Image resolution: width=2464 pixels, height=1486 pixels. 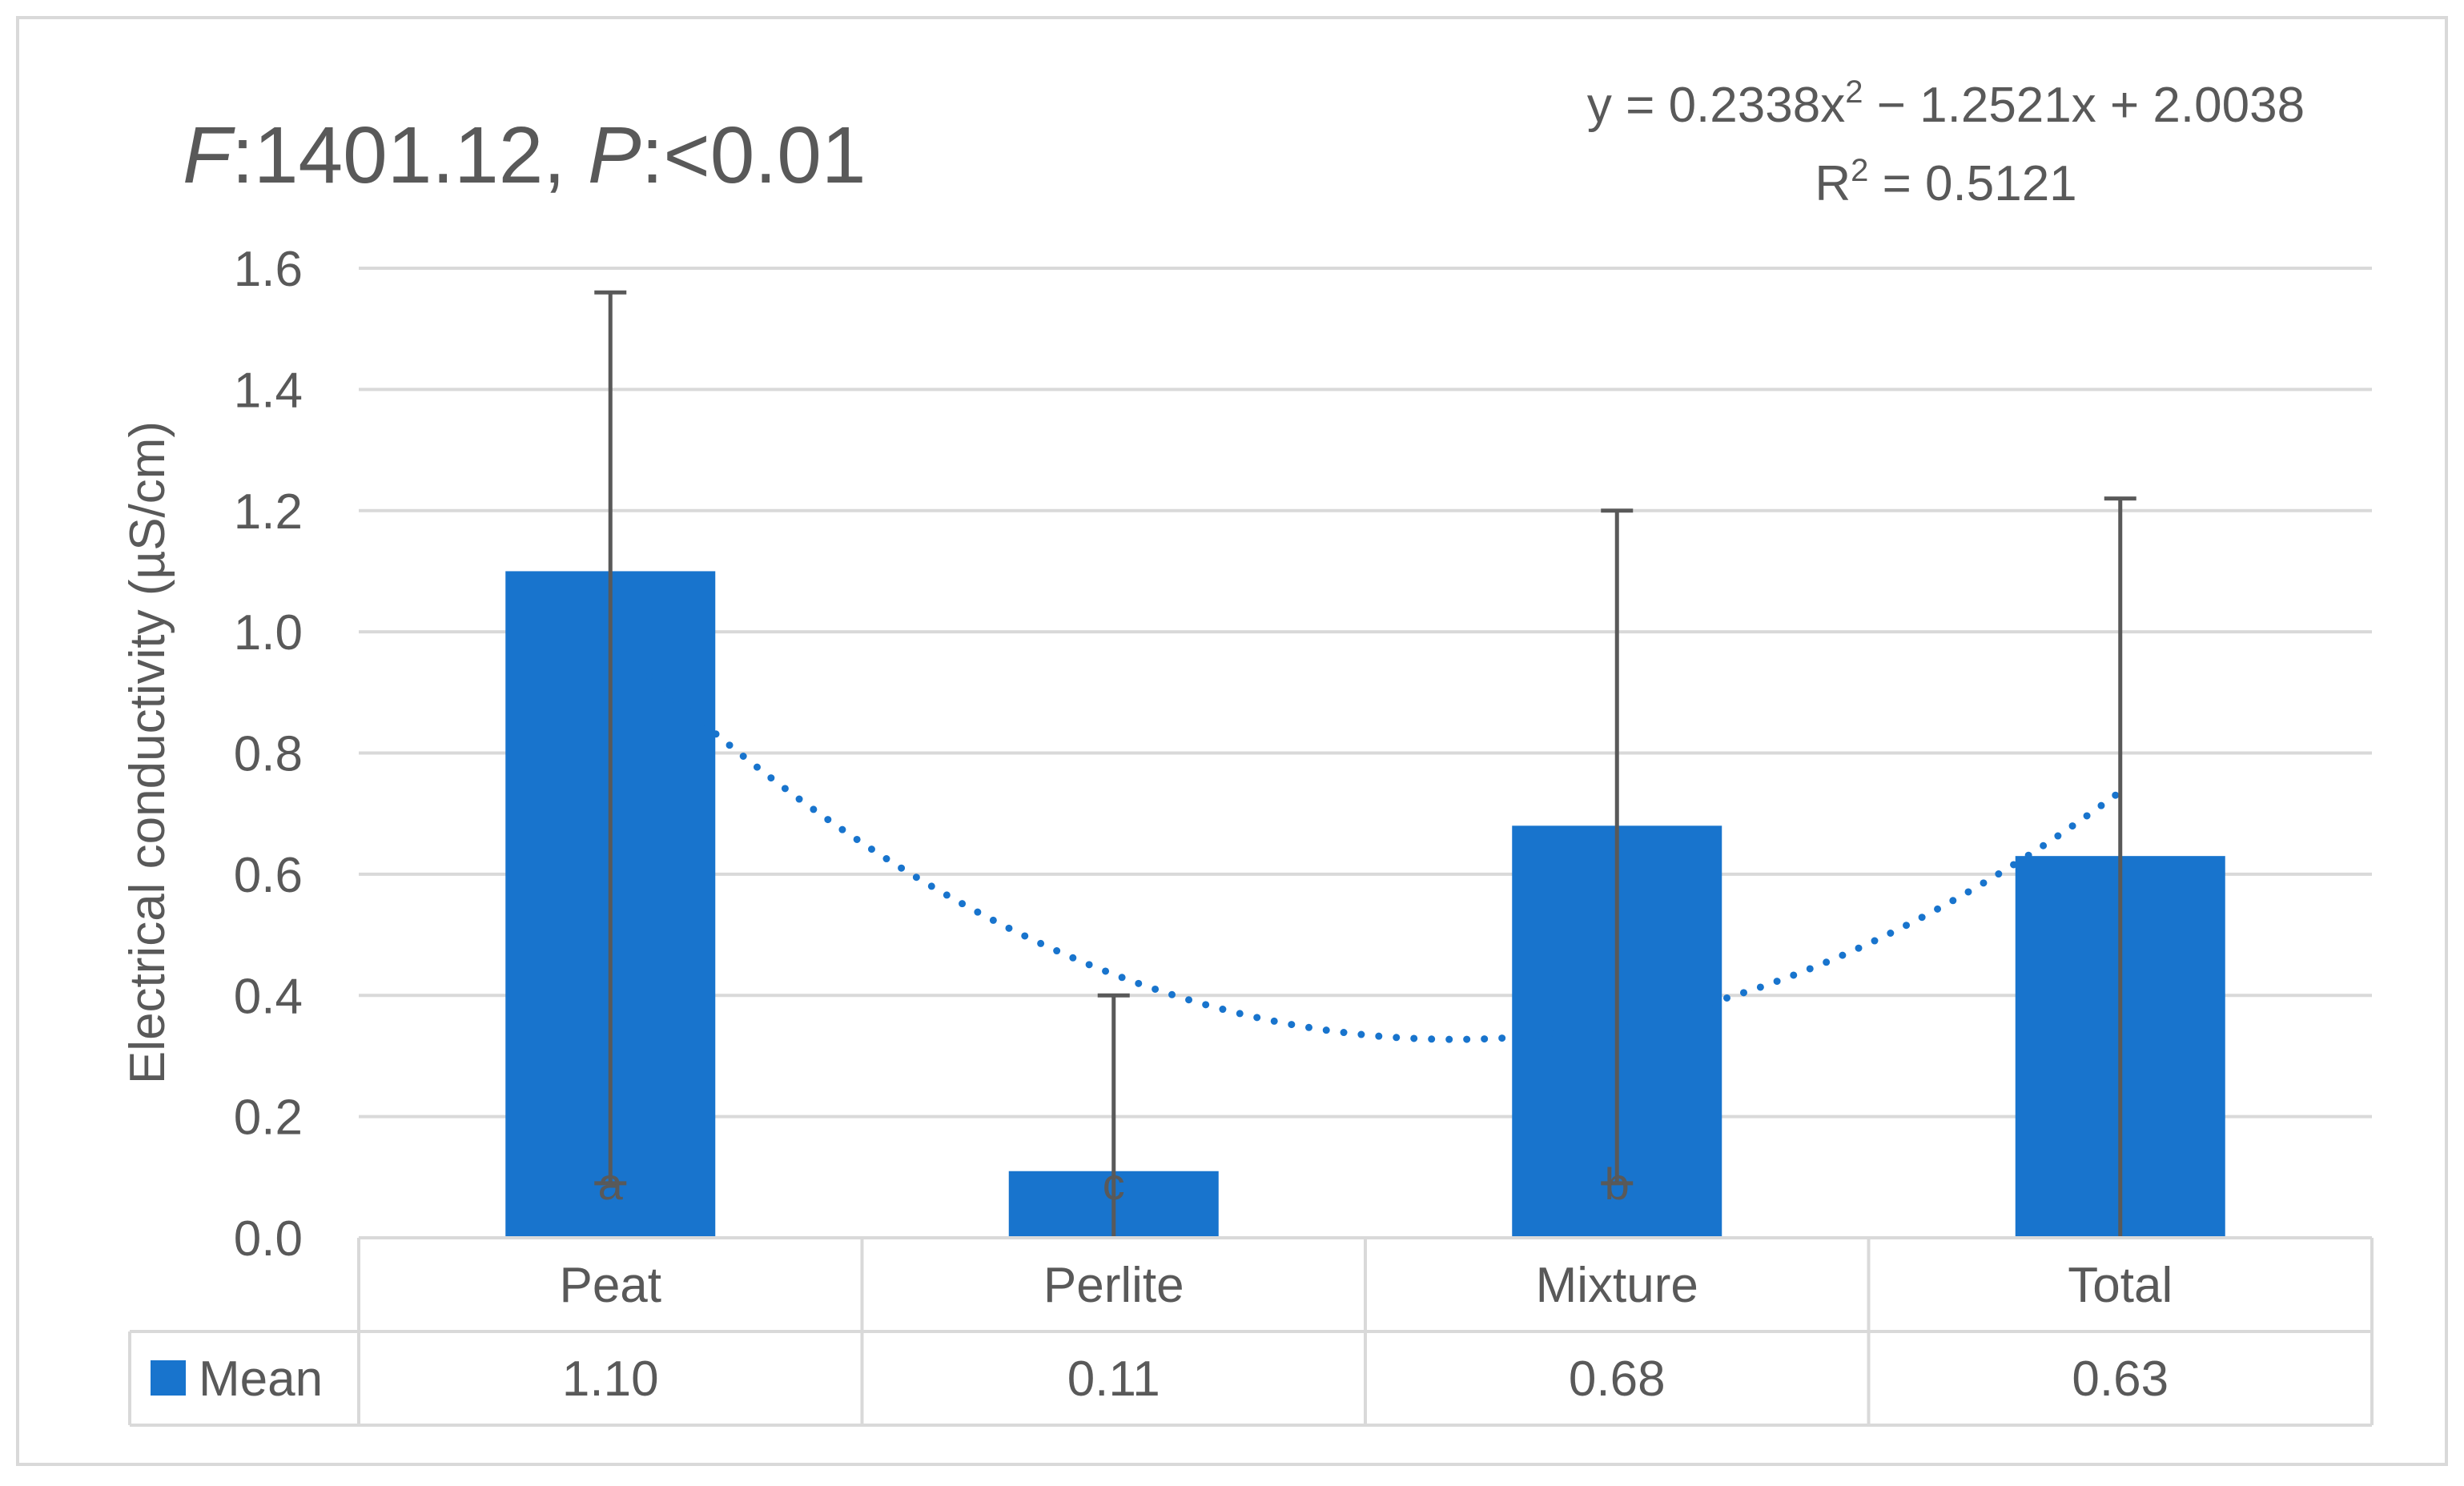 What do you see at coordinates (1113, 1379) in the screenshot?
I see `data-table-value: 0.11` at bounding box center [1113, 1379].